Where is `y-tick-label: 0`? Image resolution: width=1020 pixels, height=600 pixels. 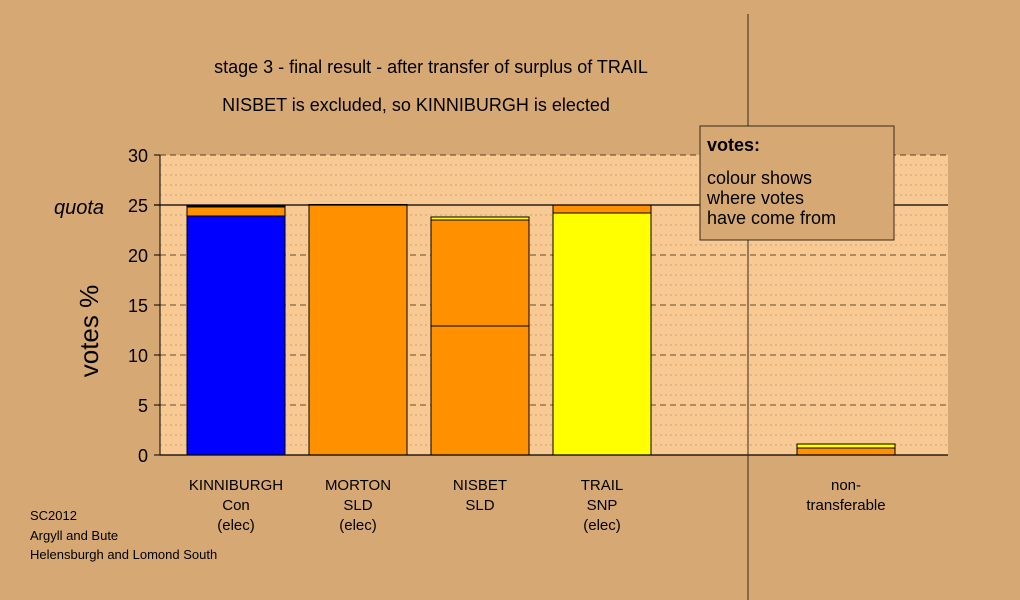 y-tick-label: 0 is located at coordinates (143, 456).